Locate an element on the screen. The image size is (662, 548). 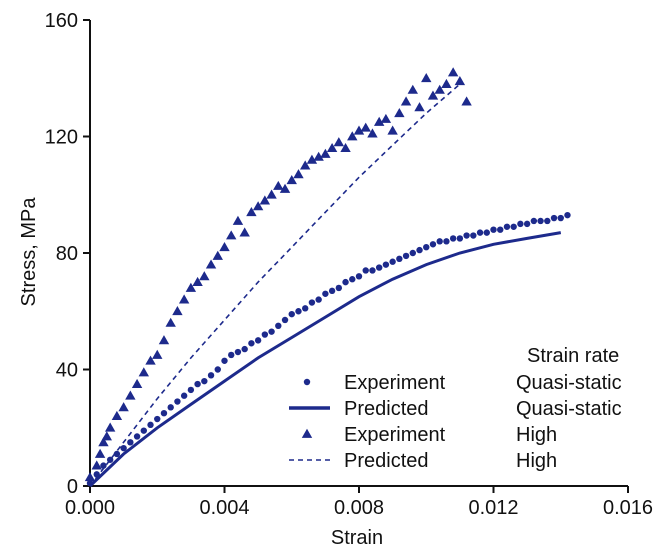
x-tick-label: 0.000 is located at coordinates (90, 508).